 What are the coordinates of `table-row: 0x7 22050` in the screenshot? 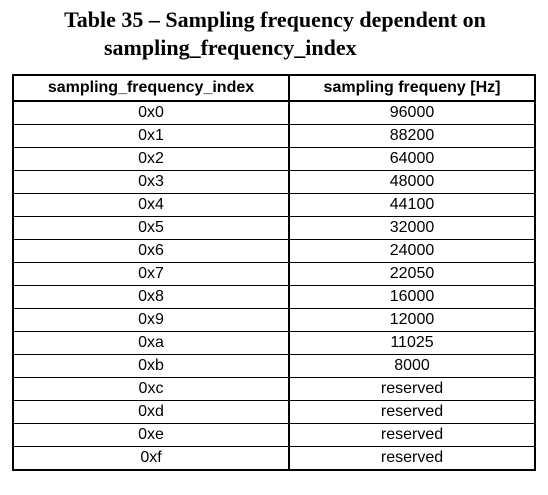 It's located at (274, 274).